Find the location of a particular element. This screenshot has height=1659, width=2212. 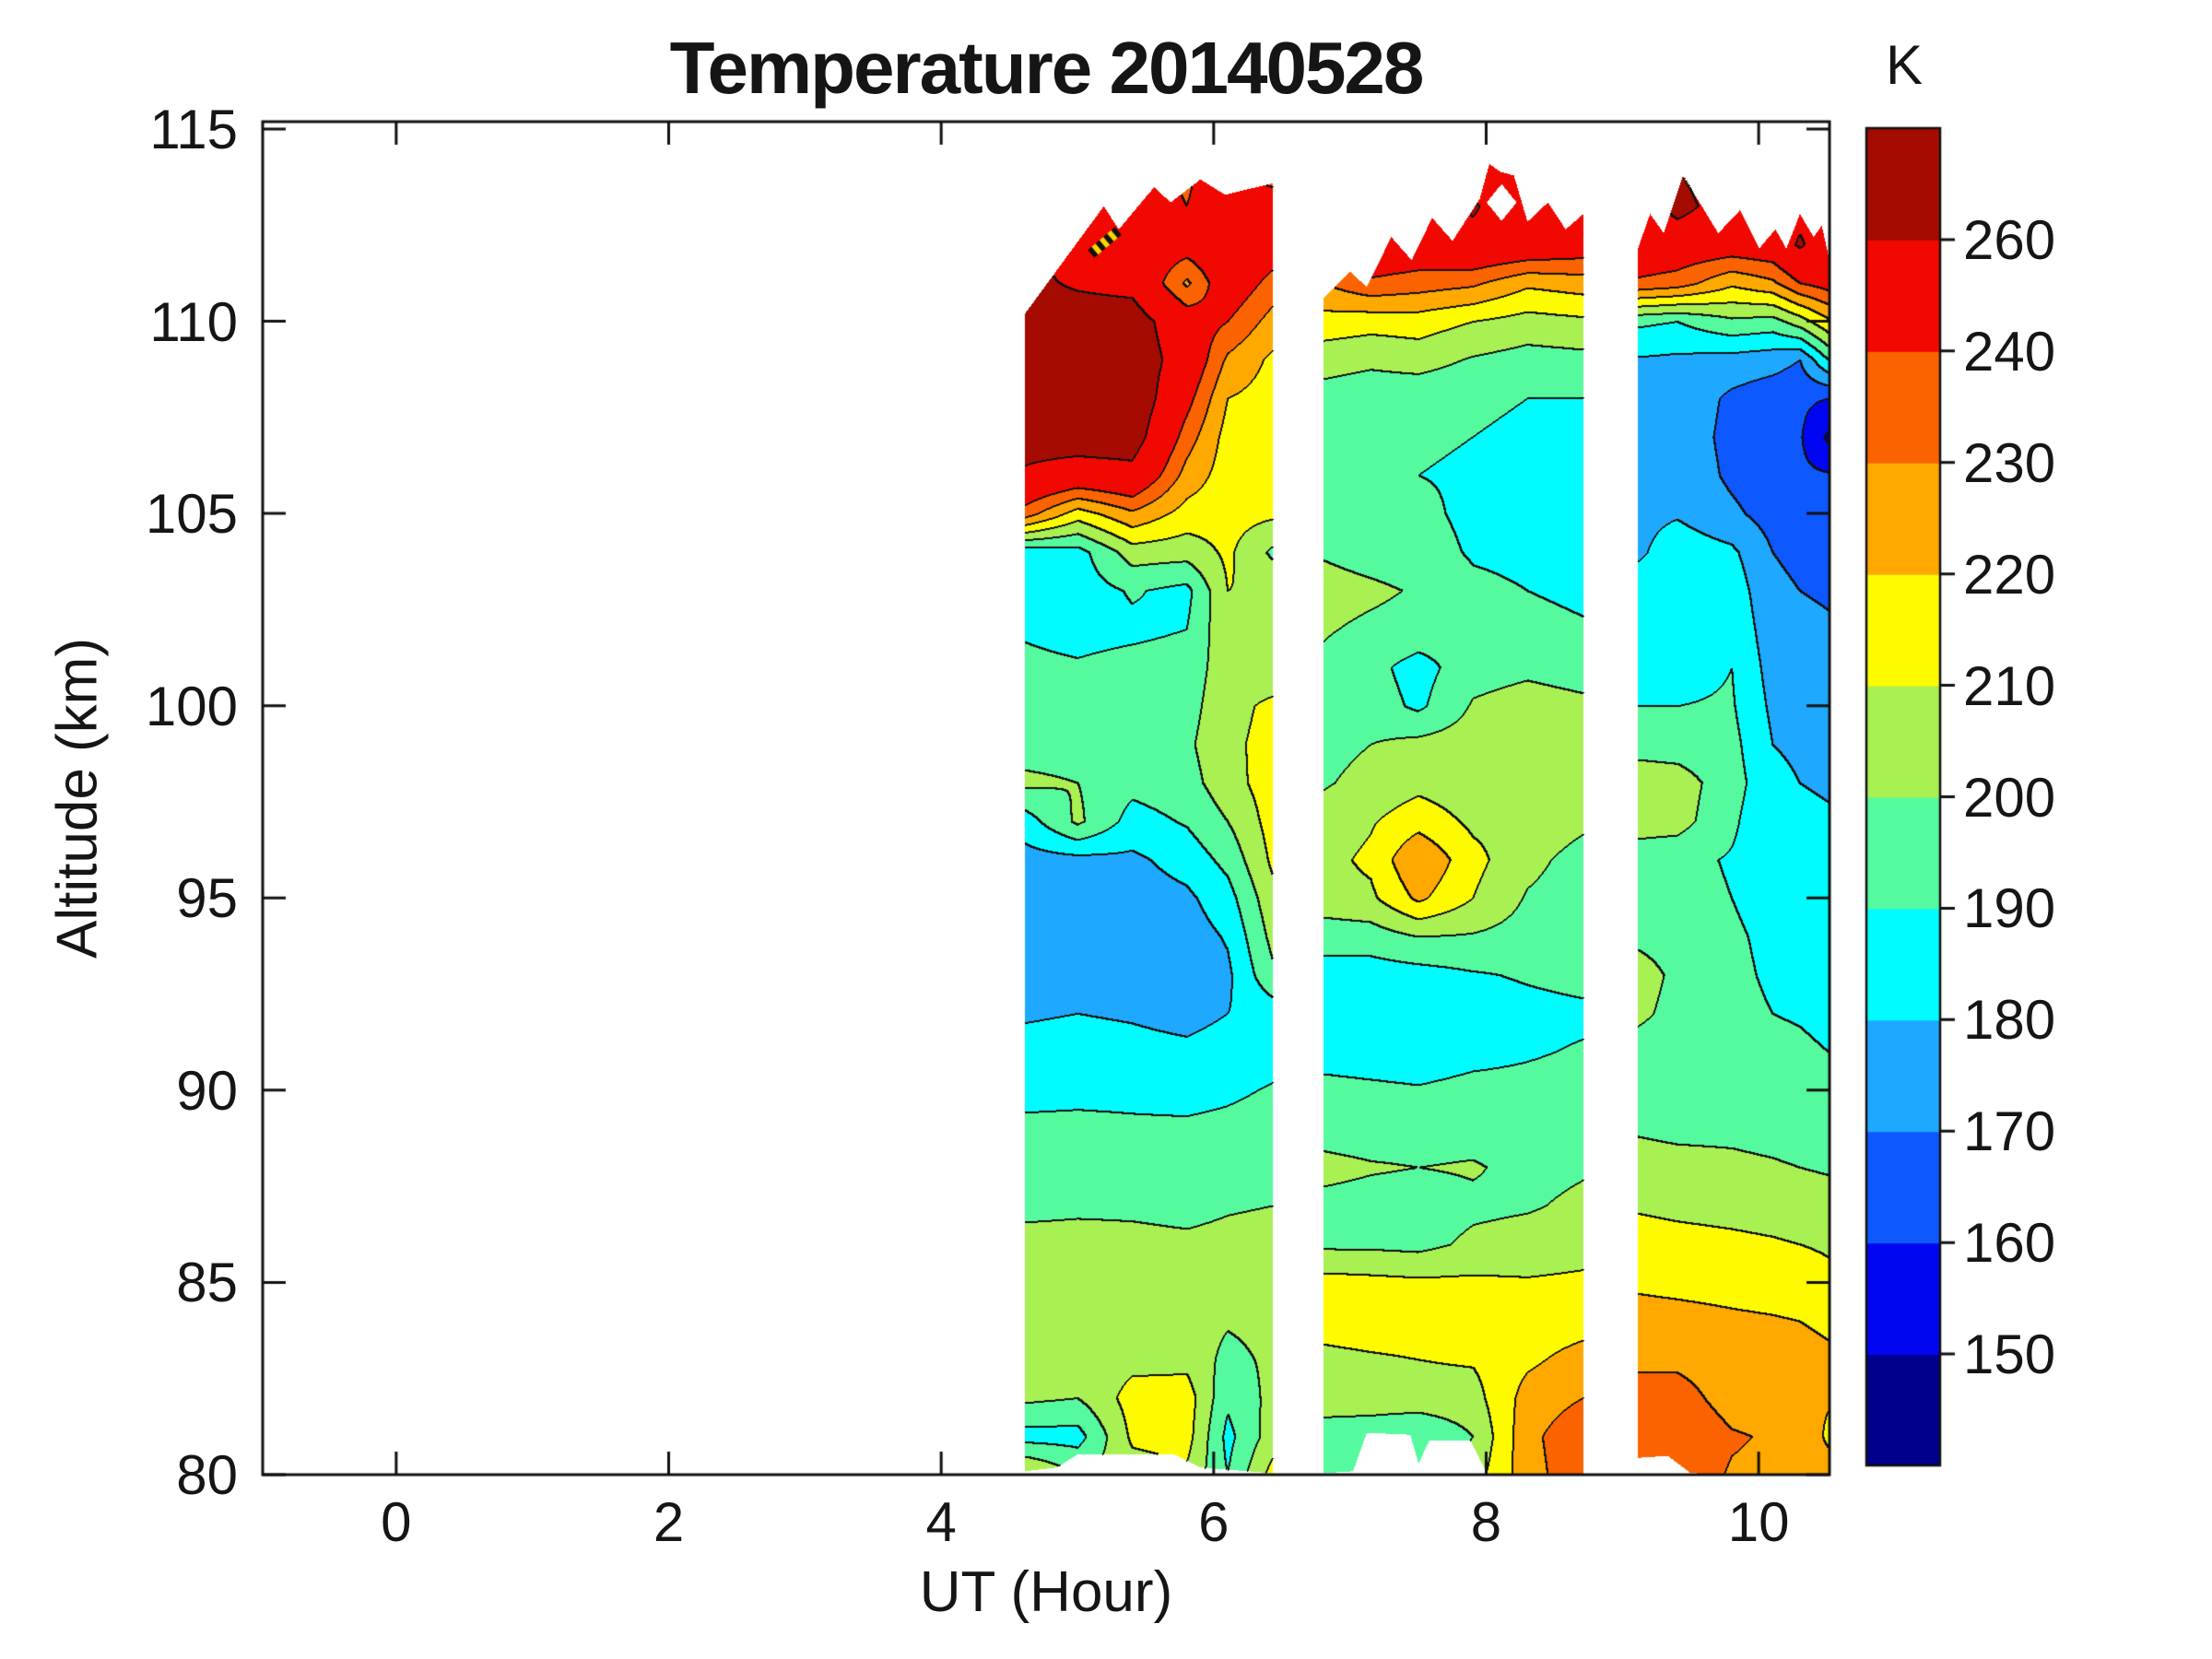

y-tick-label-90: 90 is located at coordinates (207, 1090).